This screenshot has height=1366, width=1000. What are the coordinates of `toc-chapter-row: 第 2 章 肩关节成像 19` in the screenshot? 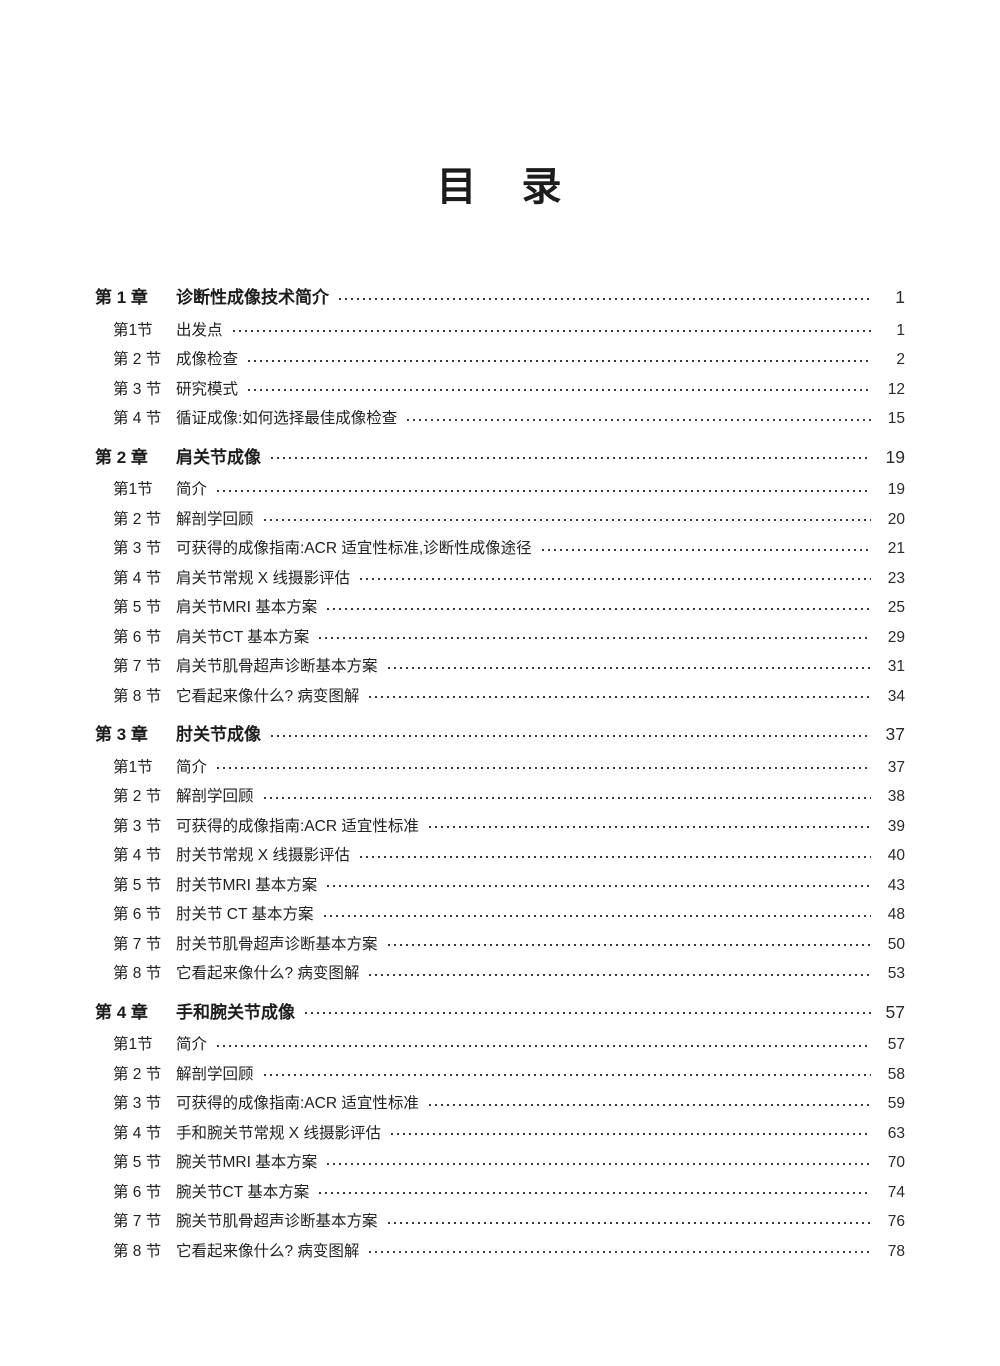 It's located at (500, 458).